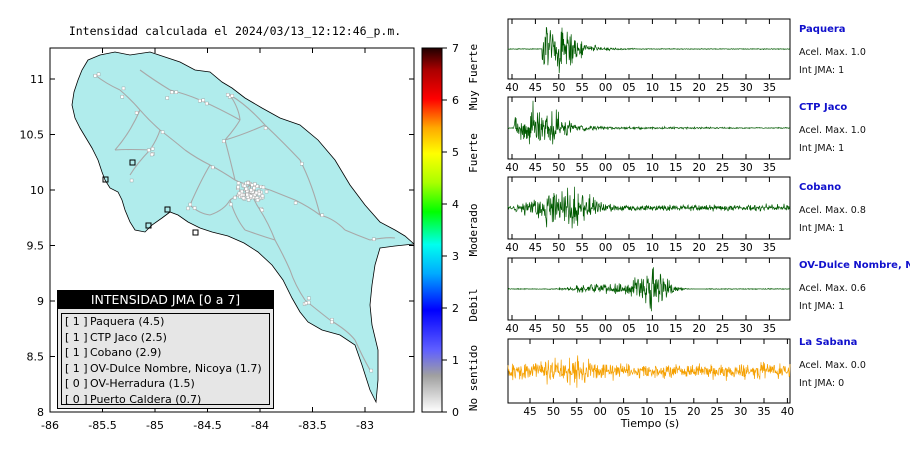 The width and height of the screenshot is (910, 460). What do you see at coordinates (142, 384) in the screenshot?
I see `legend-station-label: OV-Herradura (1.5)` at bounding box center [142, 384].